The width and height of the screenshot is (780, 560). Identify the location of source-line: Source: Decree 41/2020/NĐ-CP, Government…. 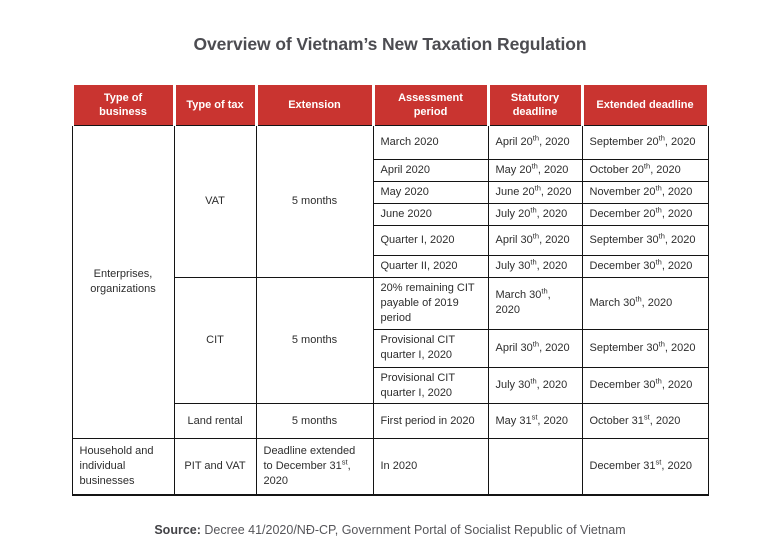
(390, 530).